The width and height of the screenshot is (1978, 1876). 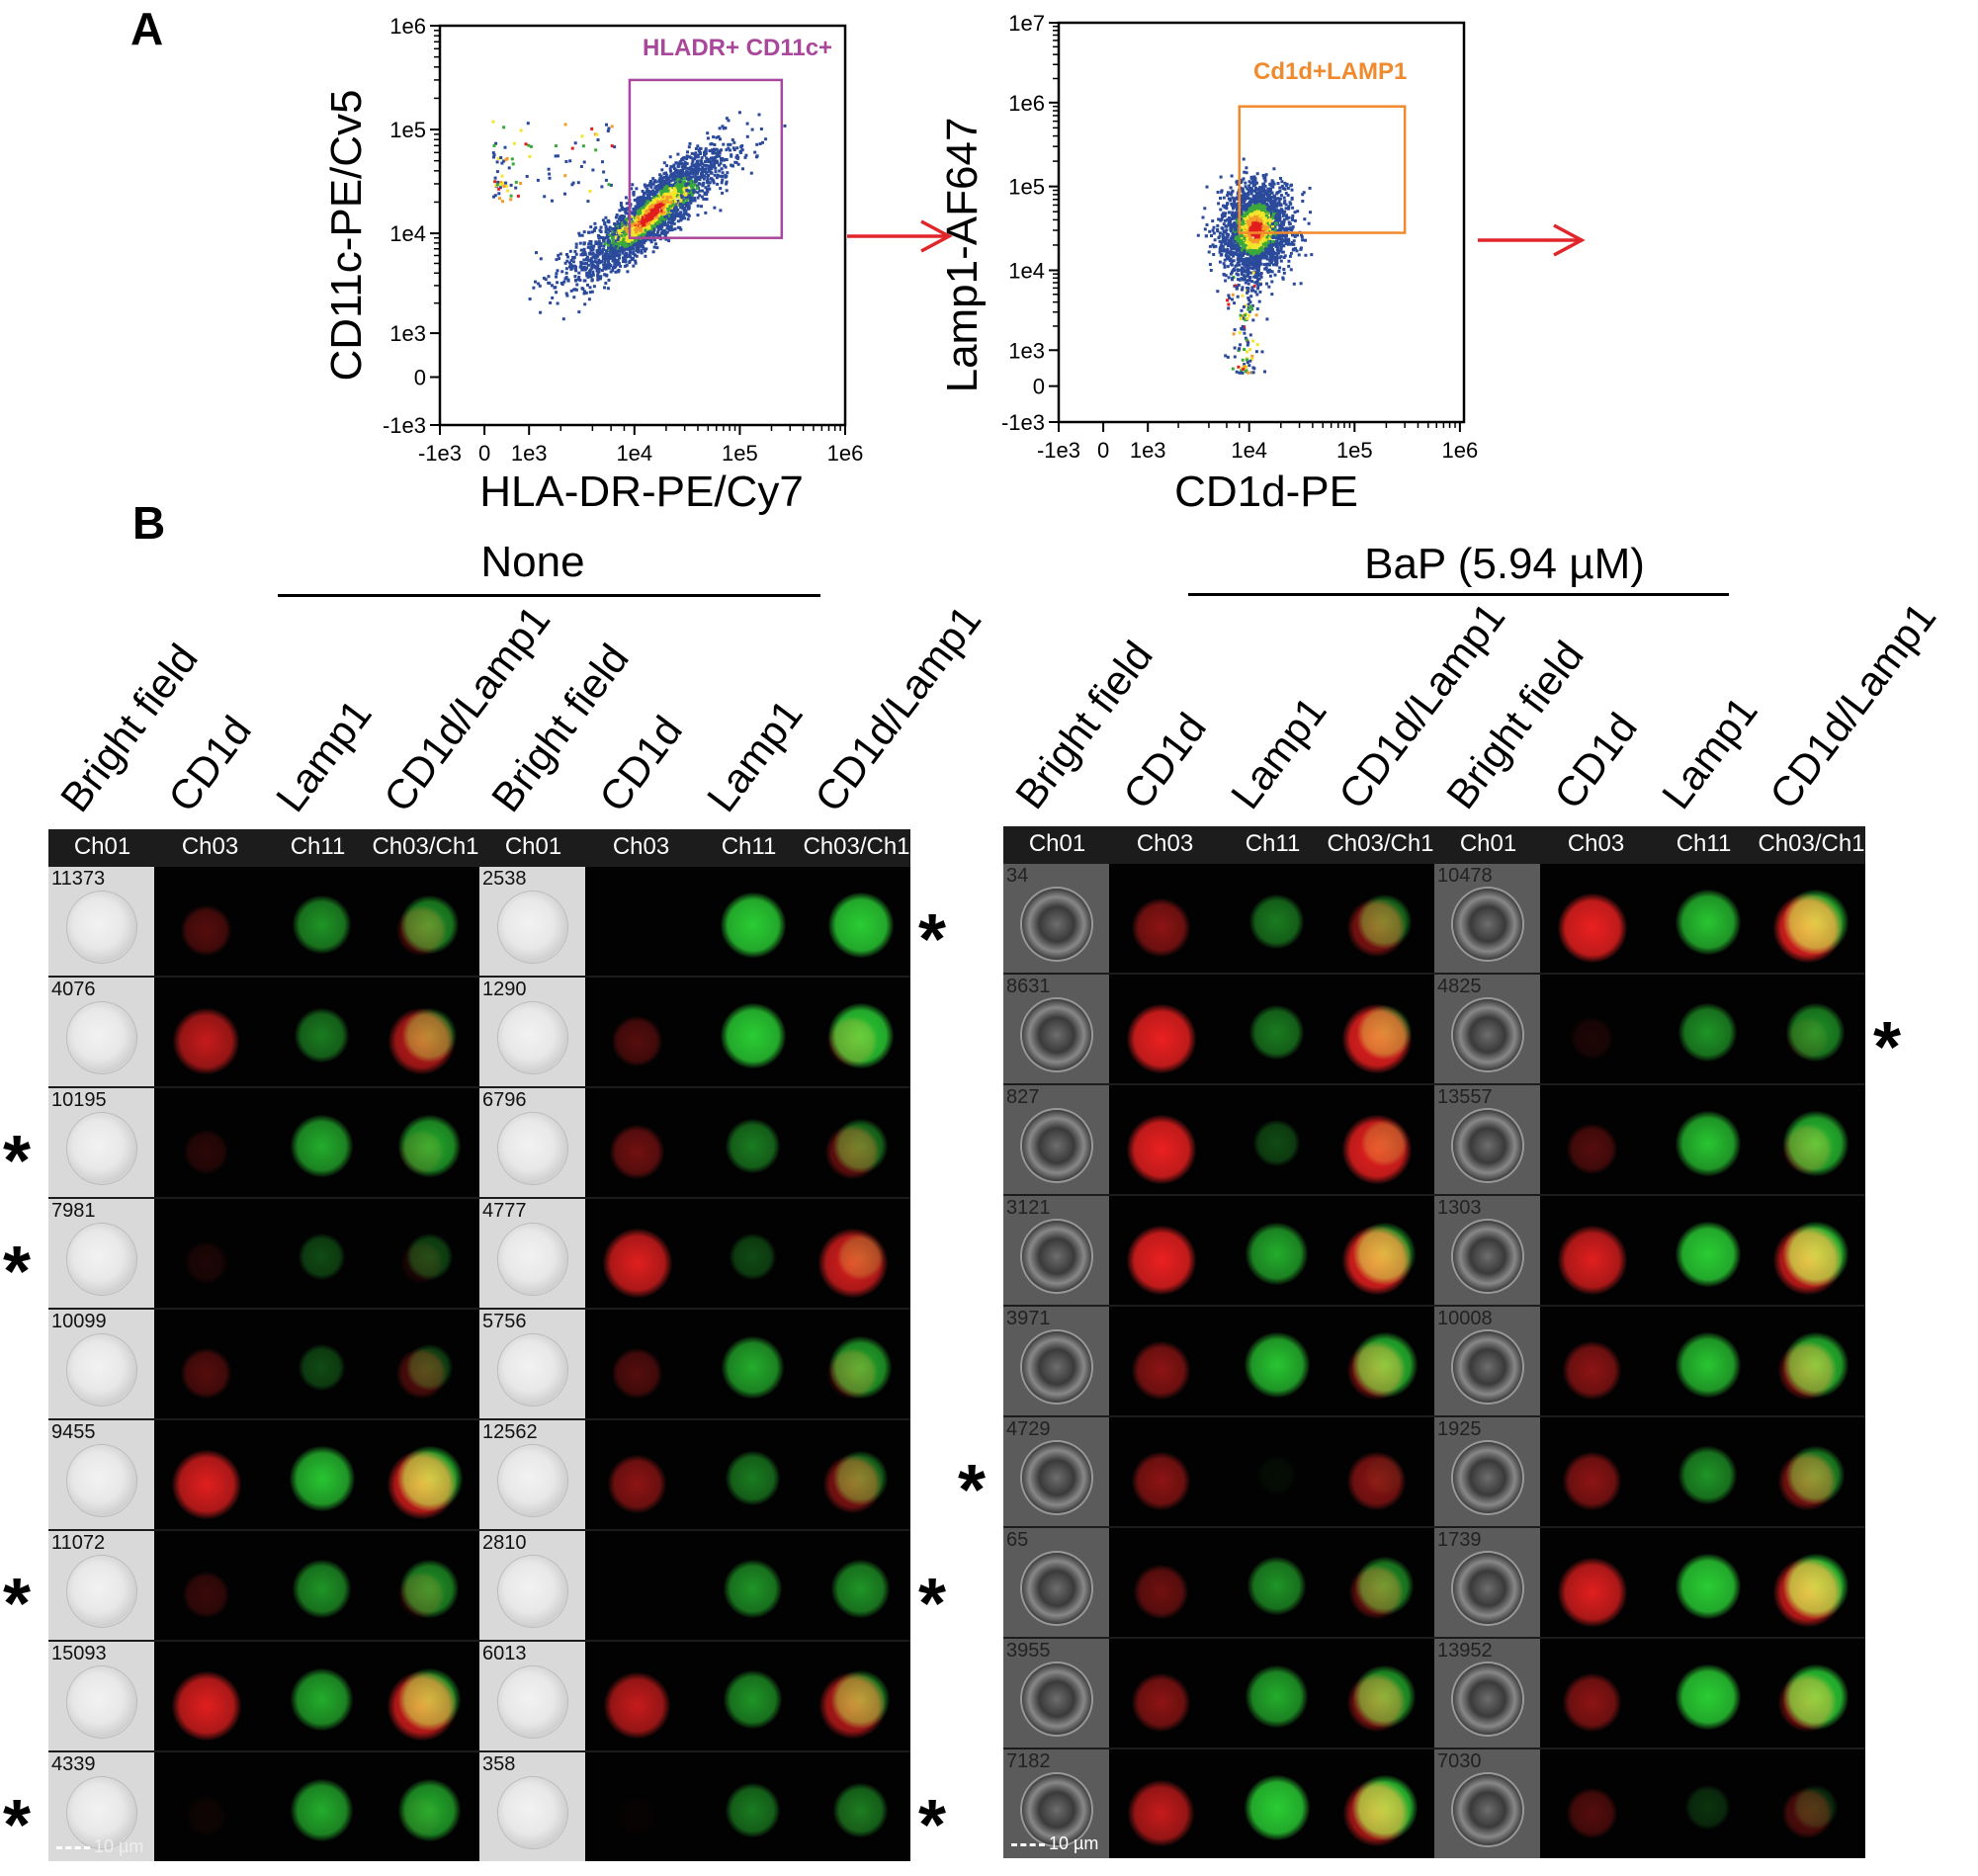 What do you see at coordinates (101, 922) in the screenshot?
I see `brightfield-image: 11373` at bounding box center [101, 922].